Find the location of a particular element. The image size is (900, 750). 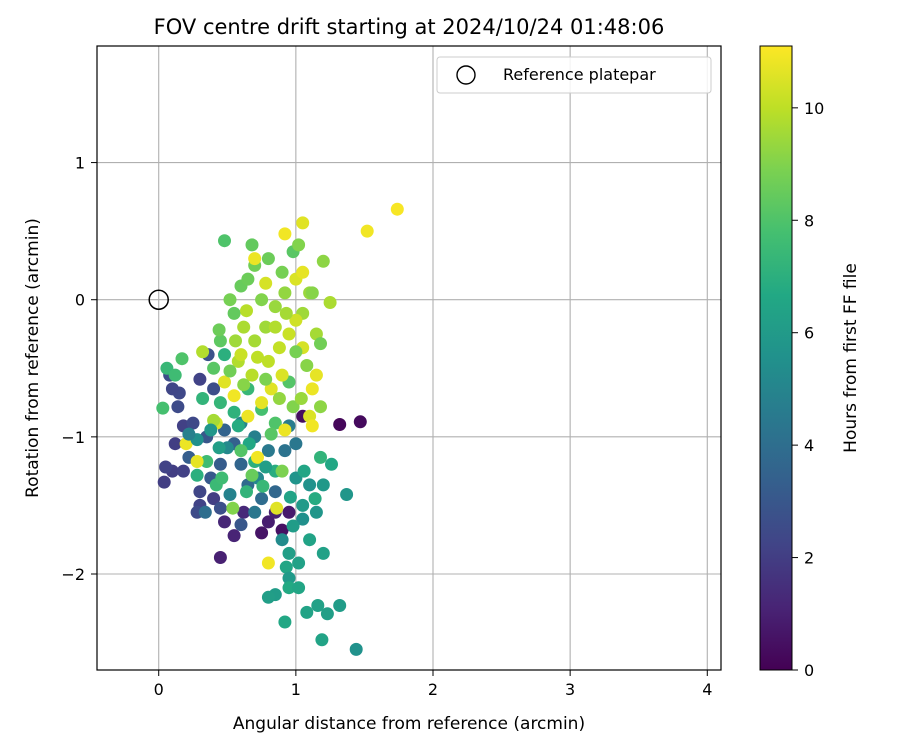

colorbar: 0 2 4 6 8 10 Hours from first FF file is located at coordinates (810, 362).